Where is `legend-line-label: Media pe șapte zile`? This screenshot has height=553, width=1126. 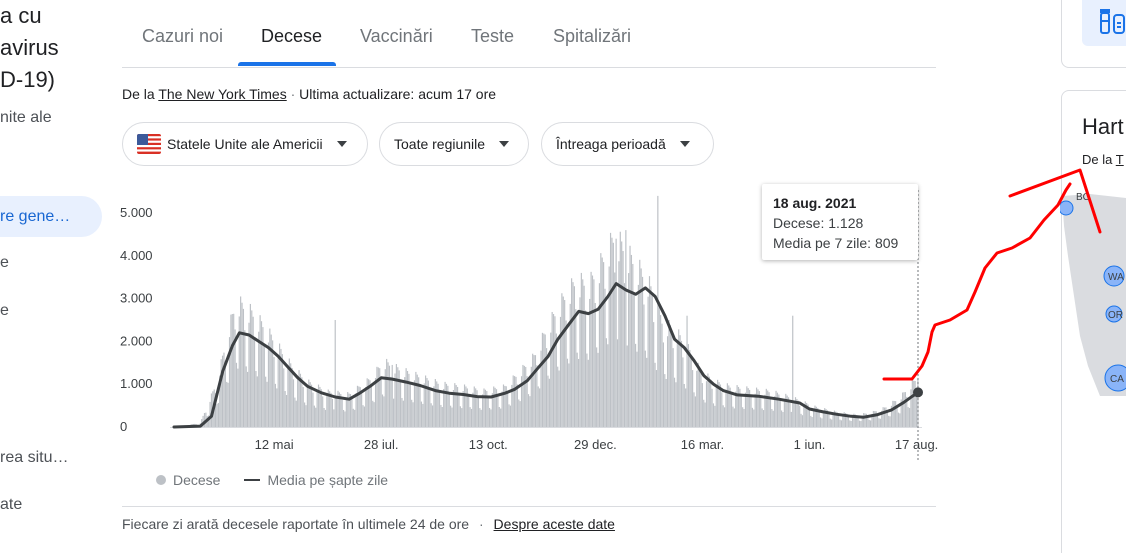
legend-line-label: Media pe șapte zile is located at coordinates (328, 480).